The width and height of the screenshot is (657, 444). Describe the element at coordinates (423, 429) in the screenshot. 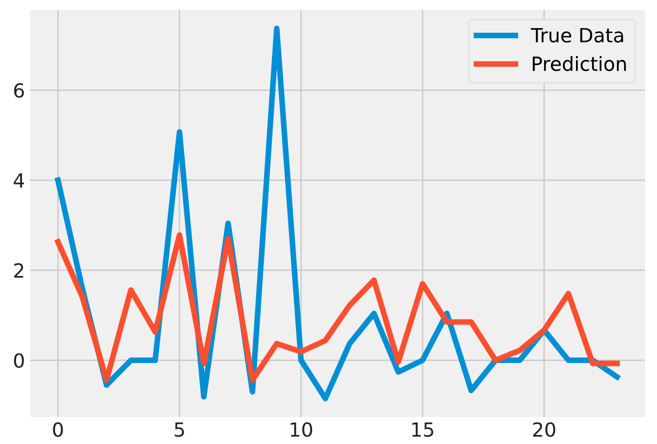

I see `x-tick-label: 15` at that location.